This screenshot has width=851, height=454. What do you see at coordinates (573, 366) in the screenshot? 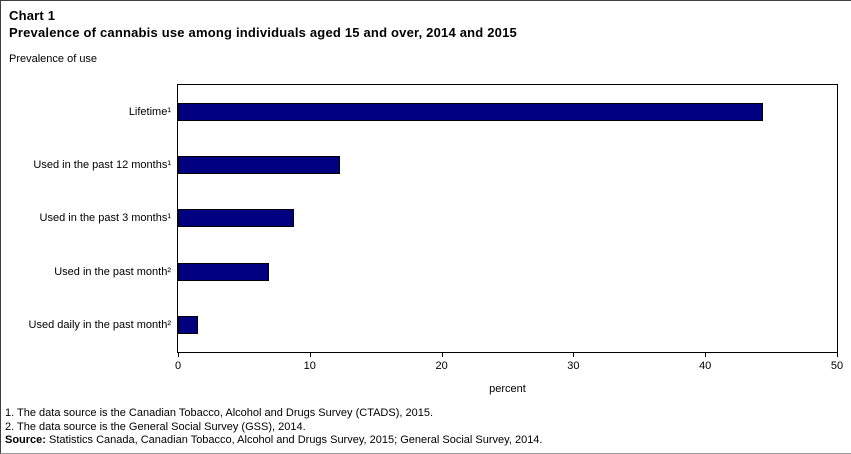
I see `x-tick-label-30: 30` at bounding box center [573, 366].